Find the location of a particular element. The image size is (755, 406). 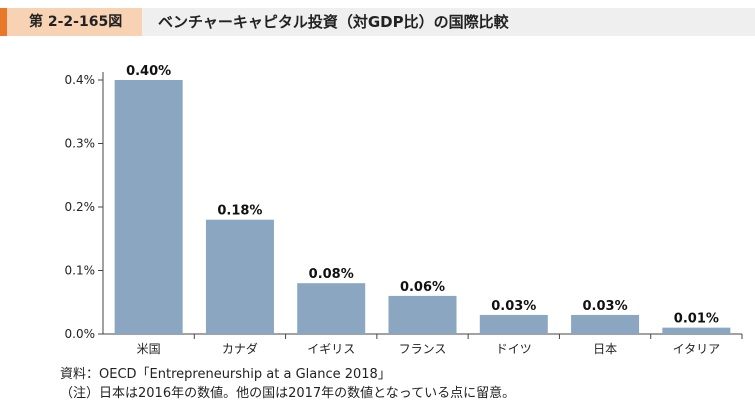

footnote: （注）日本は2016年の数値。他の国は2017年の数値となっている点に留意。 is located at coordinates (288, 393).